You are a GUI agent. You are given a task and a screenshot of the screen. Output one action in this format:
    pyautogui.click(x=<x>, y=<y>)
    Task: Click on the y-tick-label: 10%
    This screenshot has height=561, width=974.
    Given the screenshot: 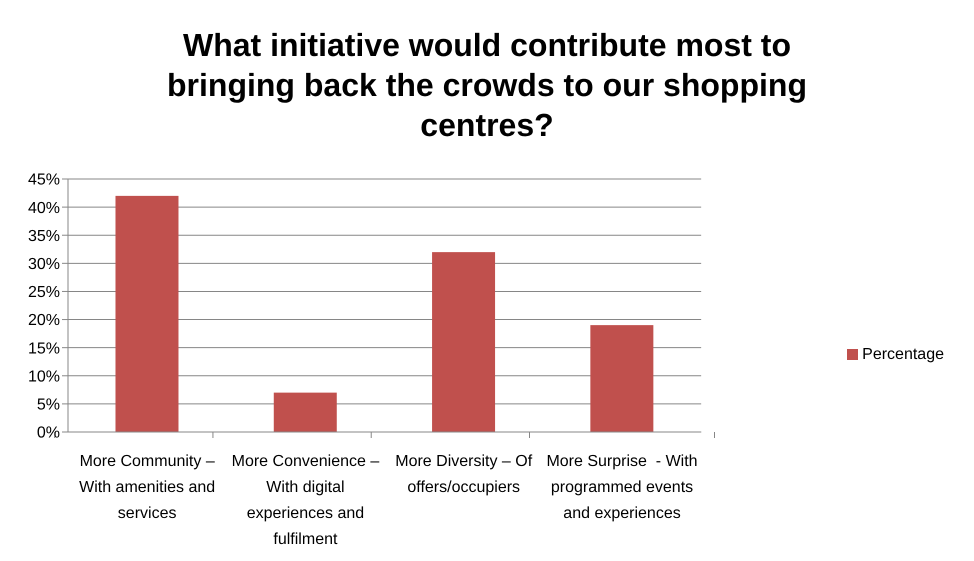 What is the action you would take?
    pyautogui.click(x=44, y=377)
    